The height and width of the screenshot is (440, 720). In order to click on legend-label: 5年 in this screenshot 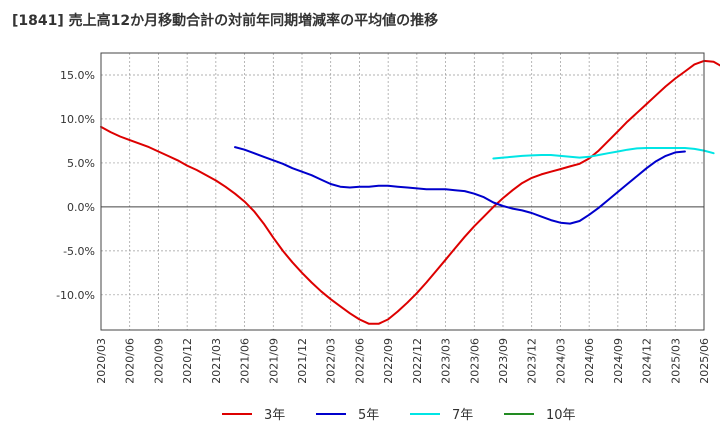, I will do `click(368, 415)`.